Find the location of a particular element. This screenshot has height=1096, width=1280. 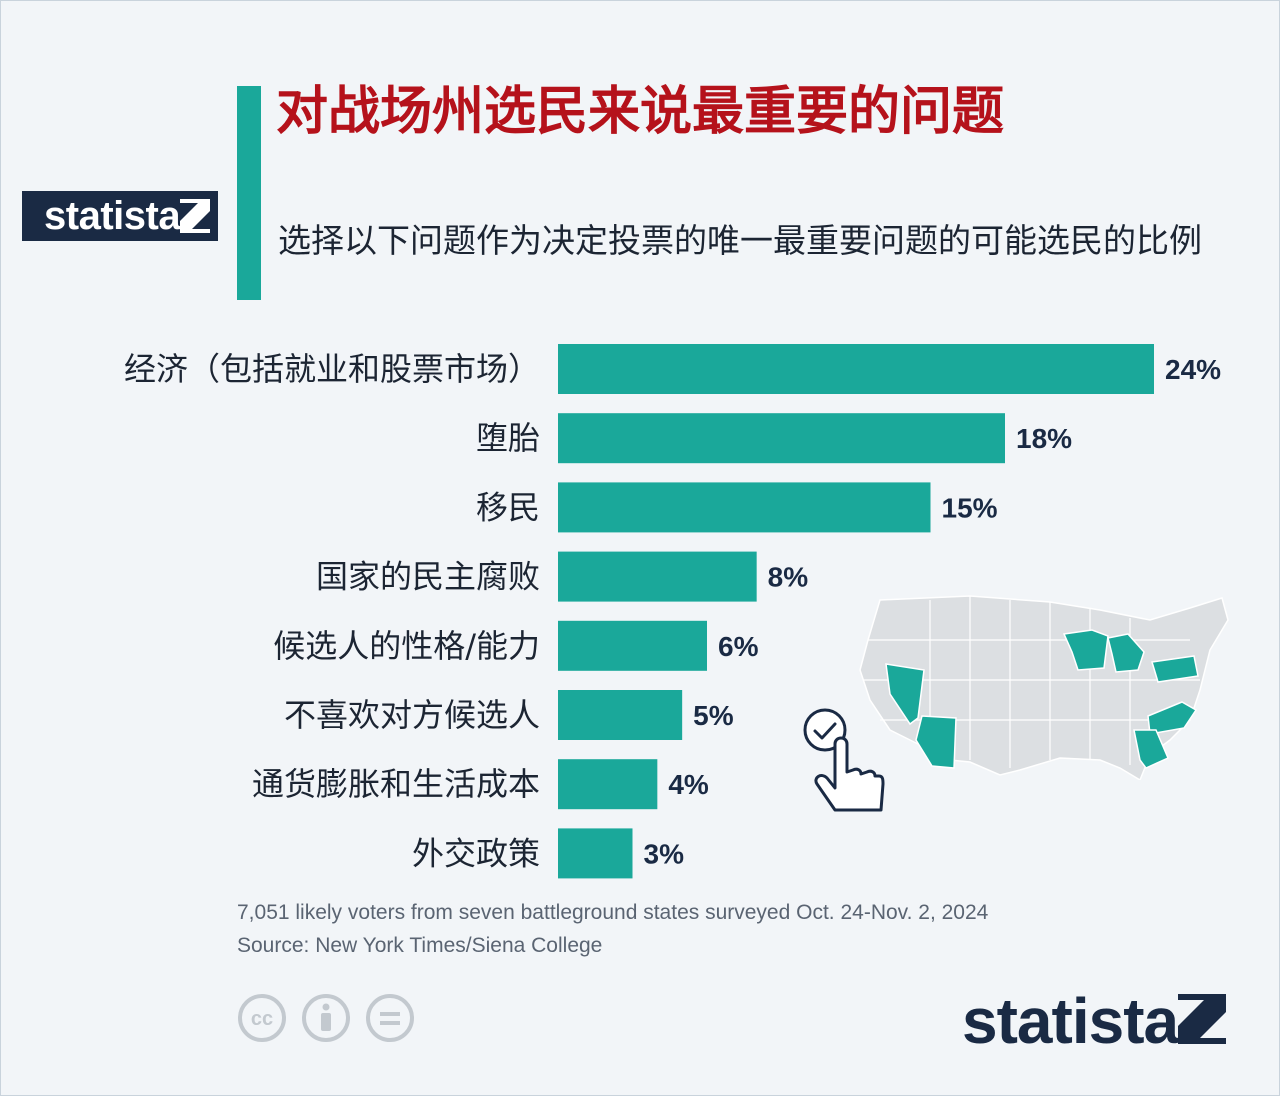

title-accent-bar is located at coordinates (249, 193).